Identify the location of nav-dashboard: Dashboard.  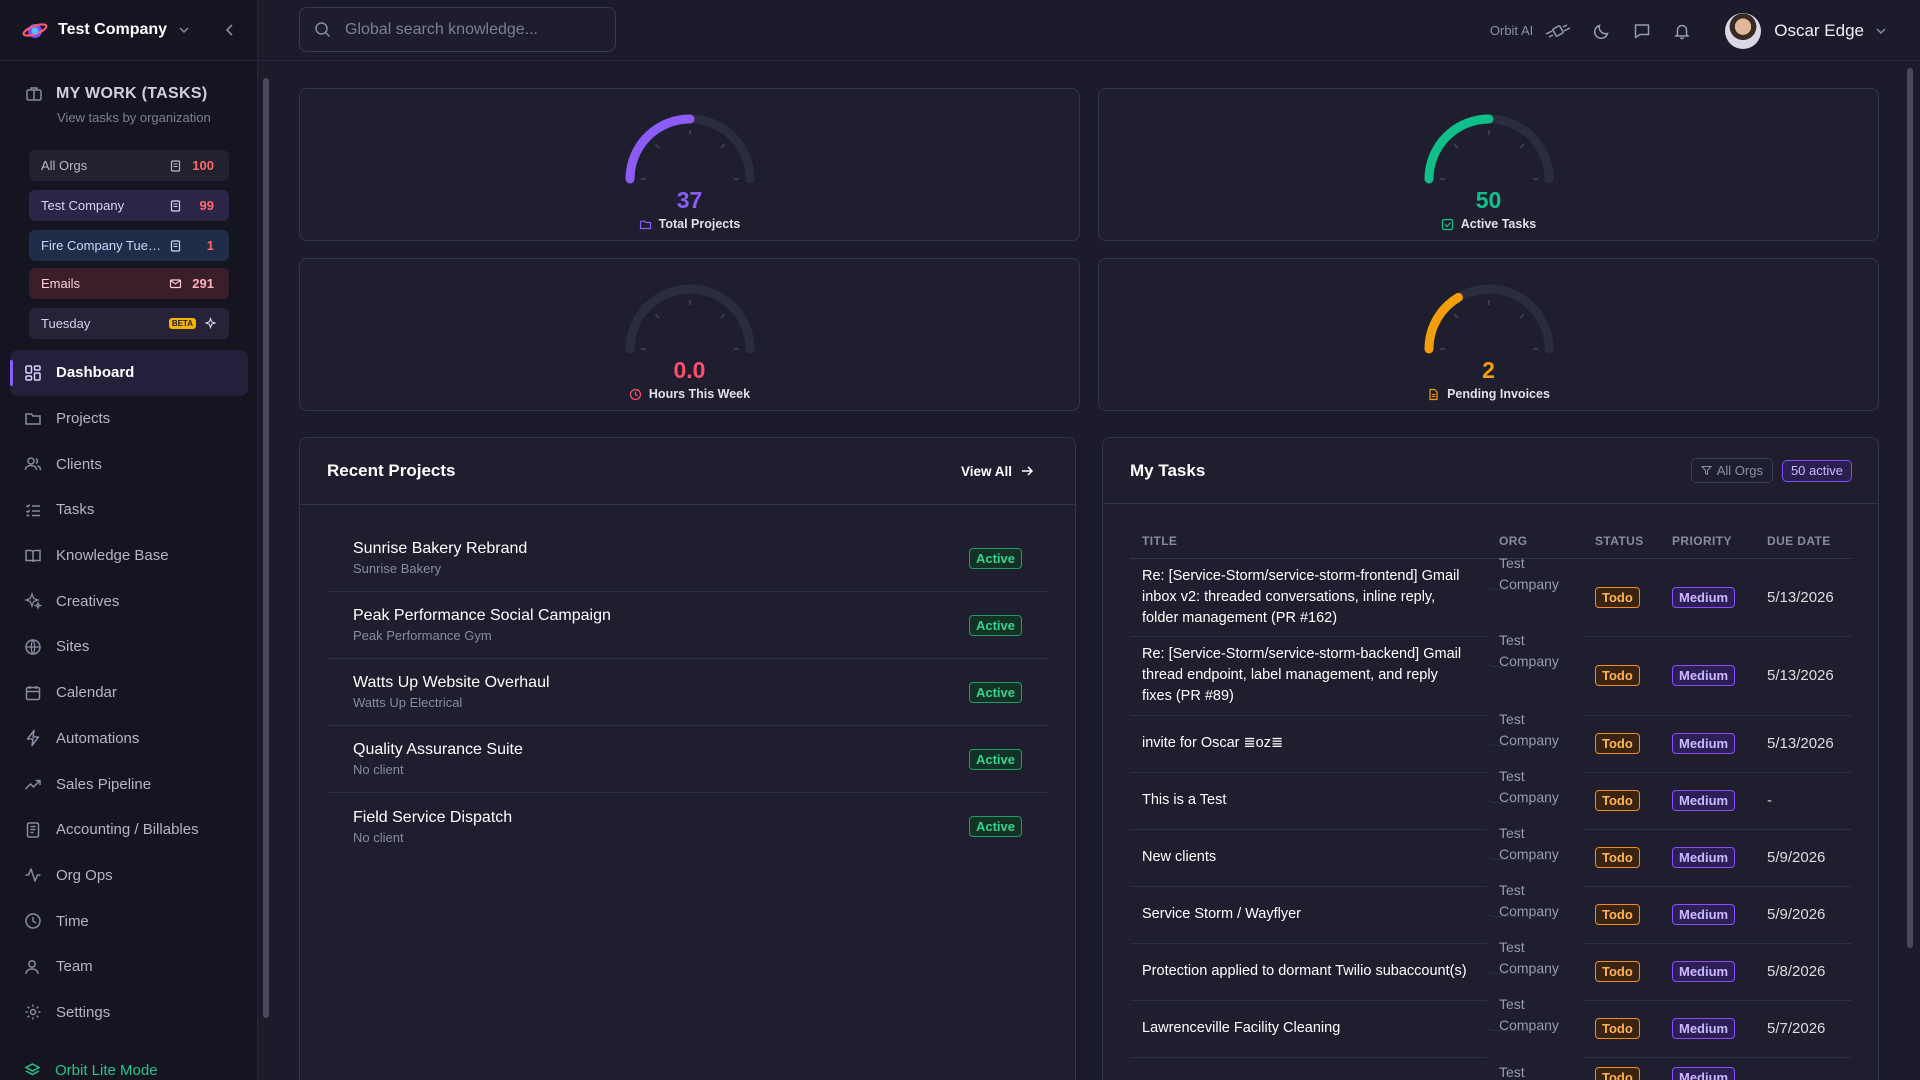
(129, 373).